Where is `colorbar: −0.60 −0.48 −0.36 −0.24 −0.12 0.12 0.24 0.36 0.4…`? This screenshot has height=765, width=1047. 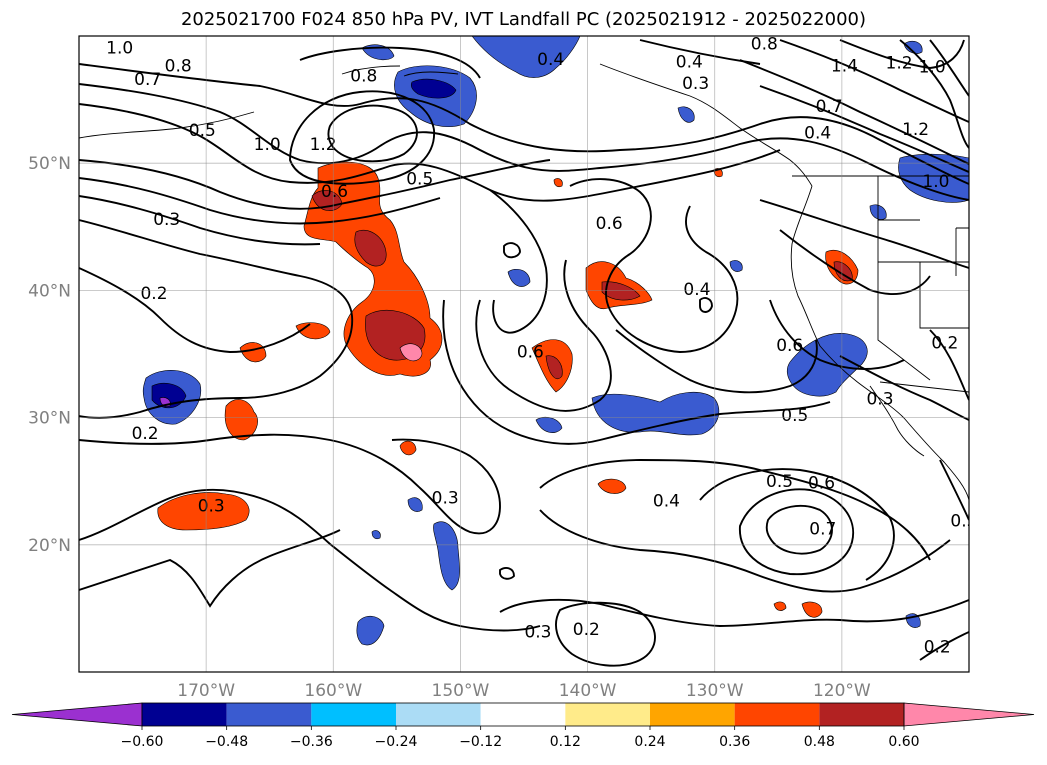 colorbar: −0.60 −0.48 −0.36 −0.24 −0.12 0.12 0.24 0.36 0.4… is located at coordinates (523, 726).